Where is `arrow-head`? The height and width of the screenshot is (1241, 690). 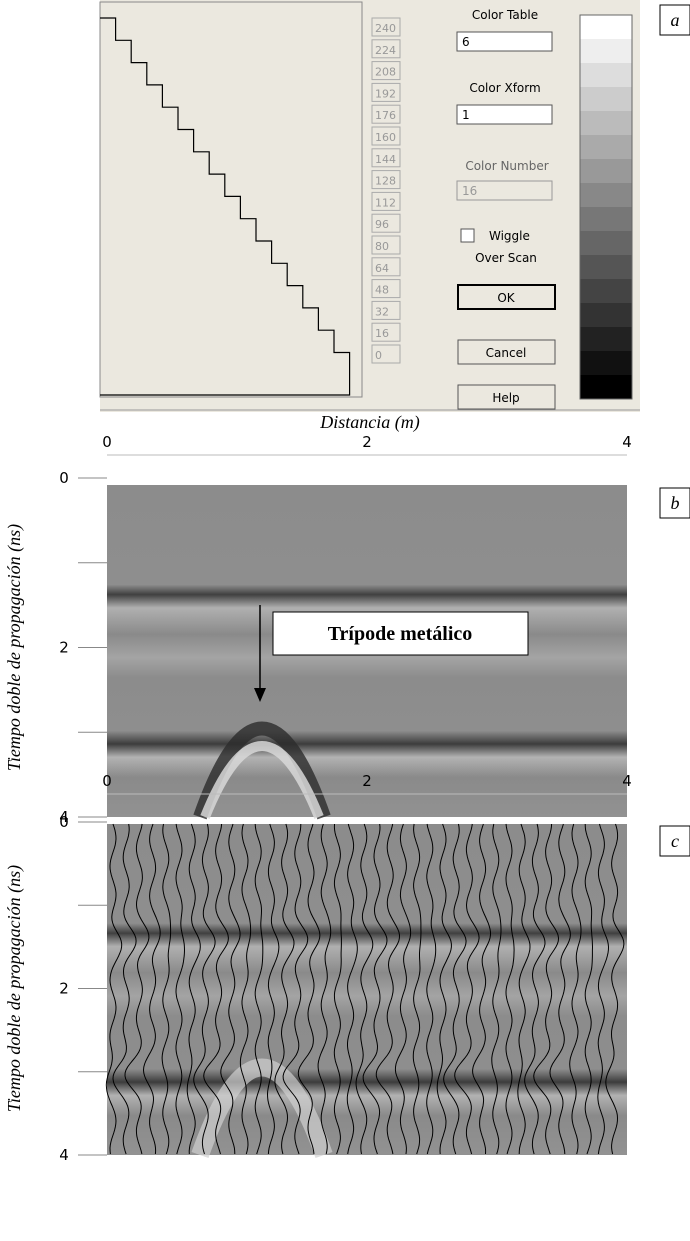
arrow-head is located at coordinates (260, 695).